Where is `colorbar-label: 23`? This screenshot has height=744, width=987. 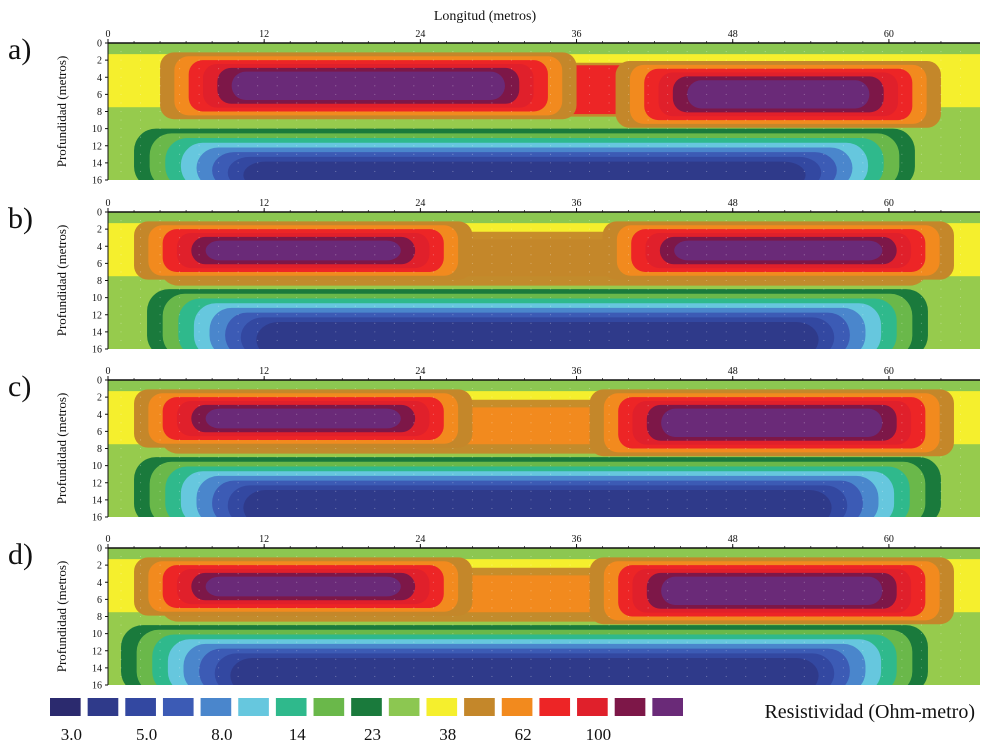 colorbar-label: 23 is located at coordinates (372, 734).